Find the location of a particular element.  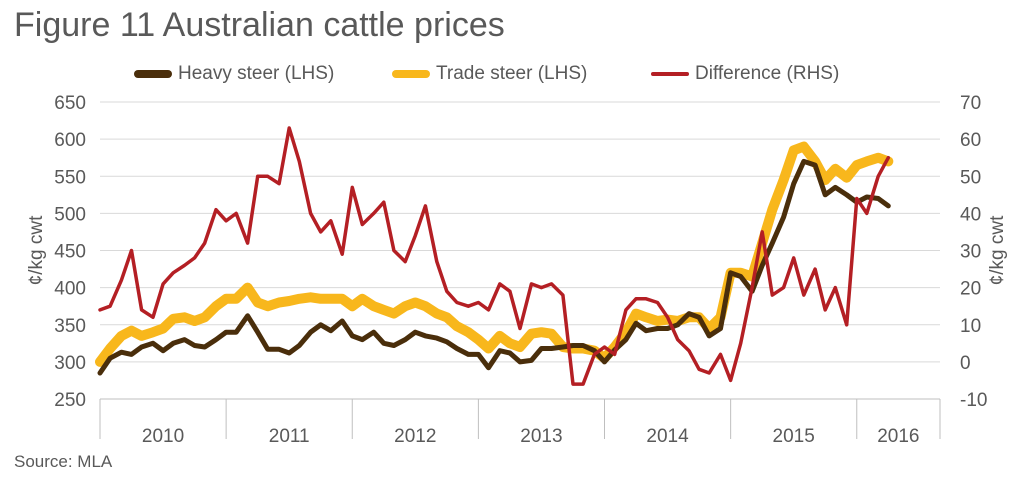

y-right-tick-label: 50 is located at coordinates (970, 177).